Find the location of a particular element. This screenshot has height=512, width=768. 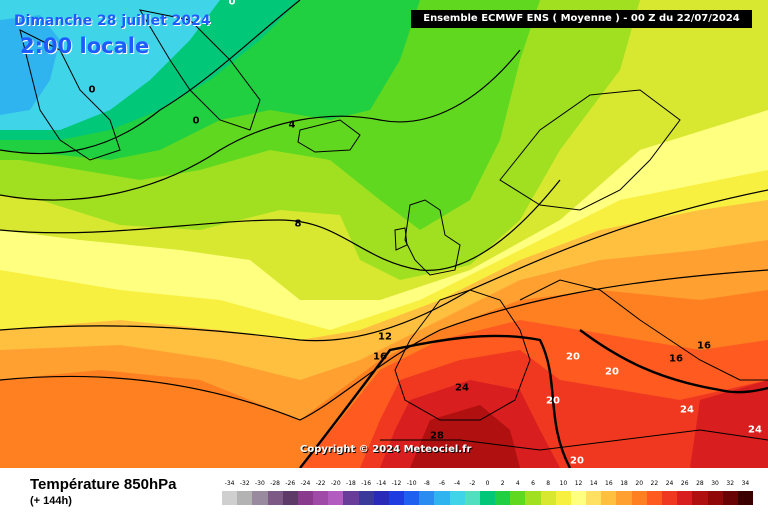

isotherm-20-west is located at coordinates (435, 401).